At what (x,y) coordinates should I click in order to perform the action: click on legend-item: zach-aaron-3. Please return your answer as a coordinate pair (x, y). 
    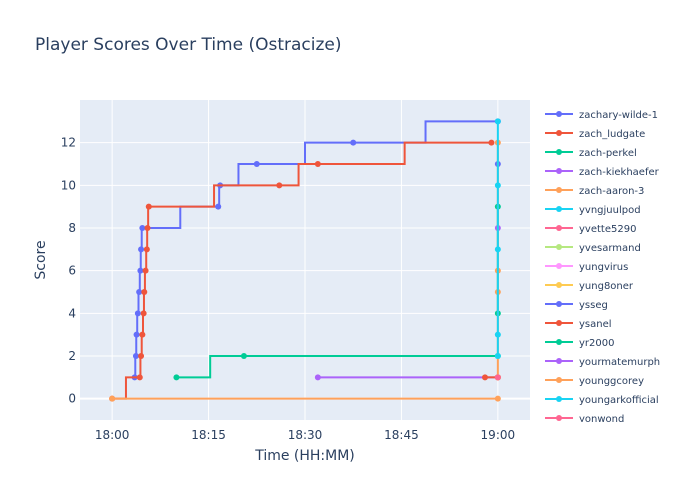
    Looking at the image, I should click on (594, 191).